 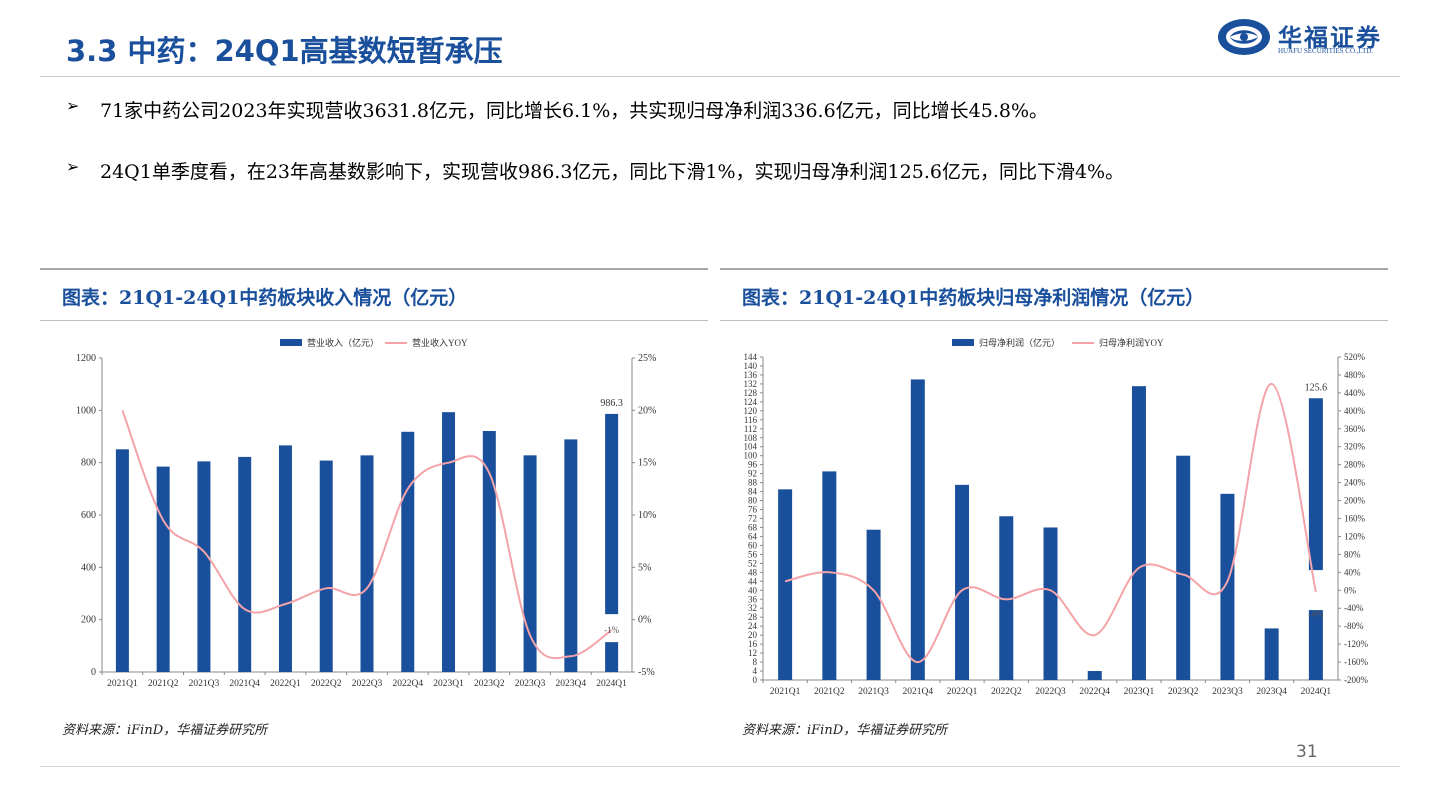 What do you see at coordinates (611, 684) in the screenshot?
I see `x-tick-label: 2024Q1` at bounding box center [611, 684].